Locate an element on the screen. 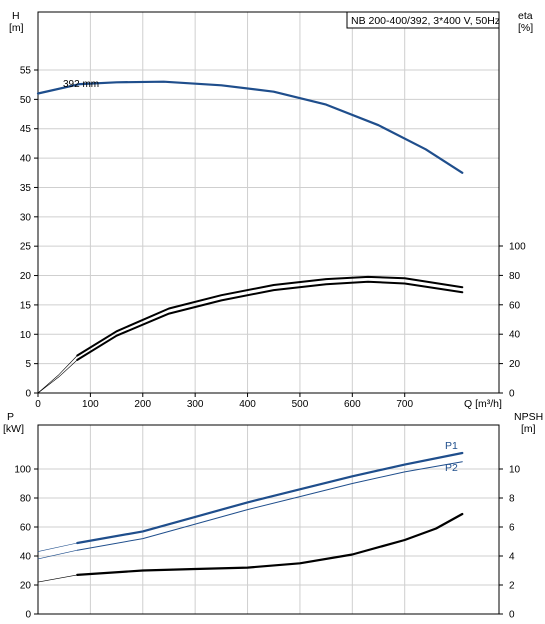 The width and height of the screenshot is (545, 624). eta-1-curve is located at coordinates (270, 320).